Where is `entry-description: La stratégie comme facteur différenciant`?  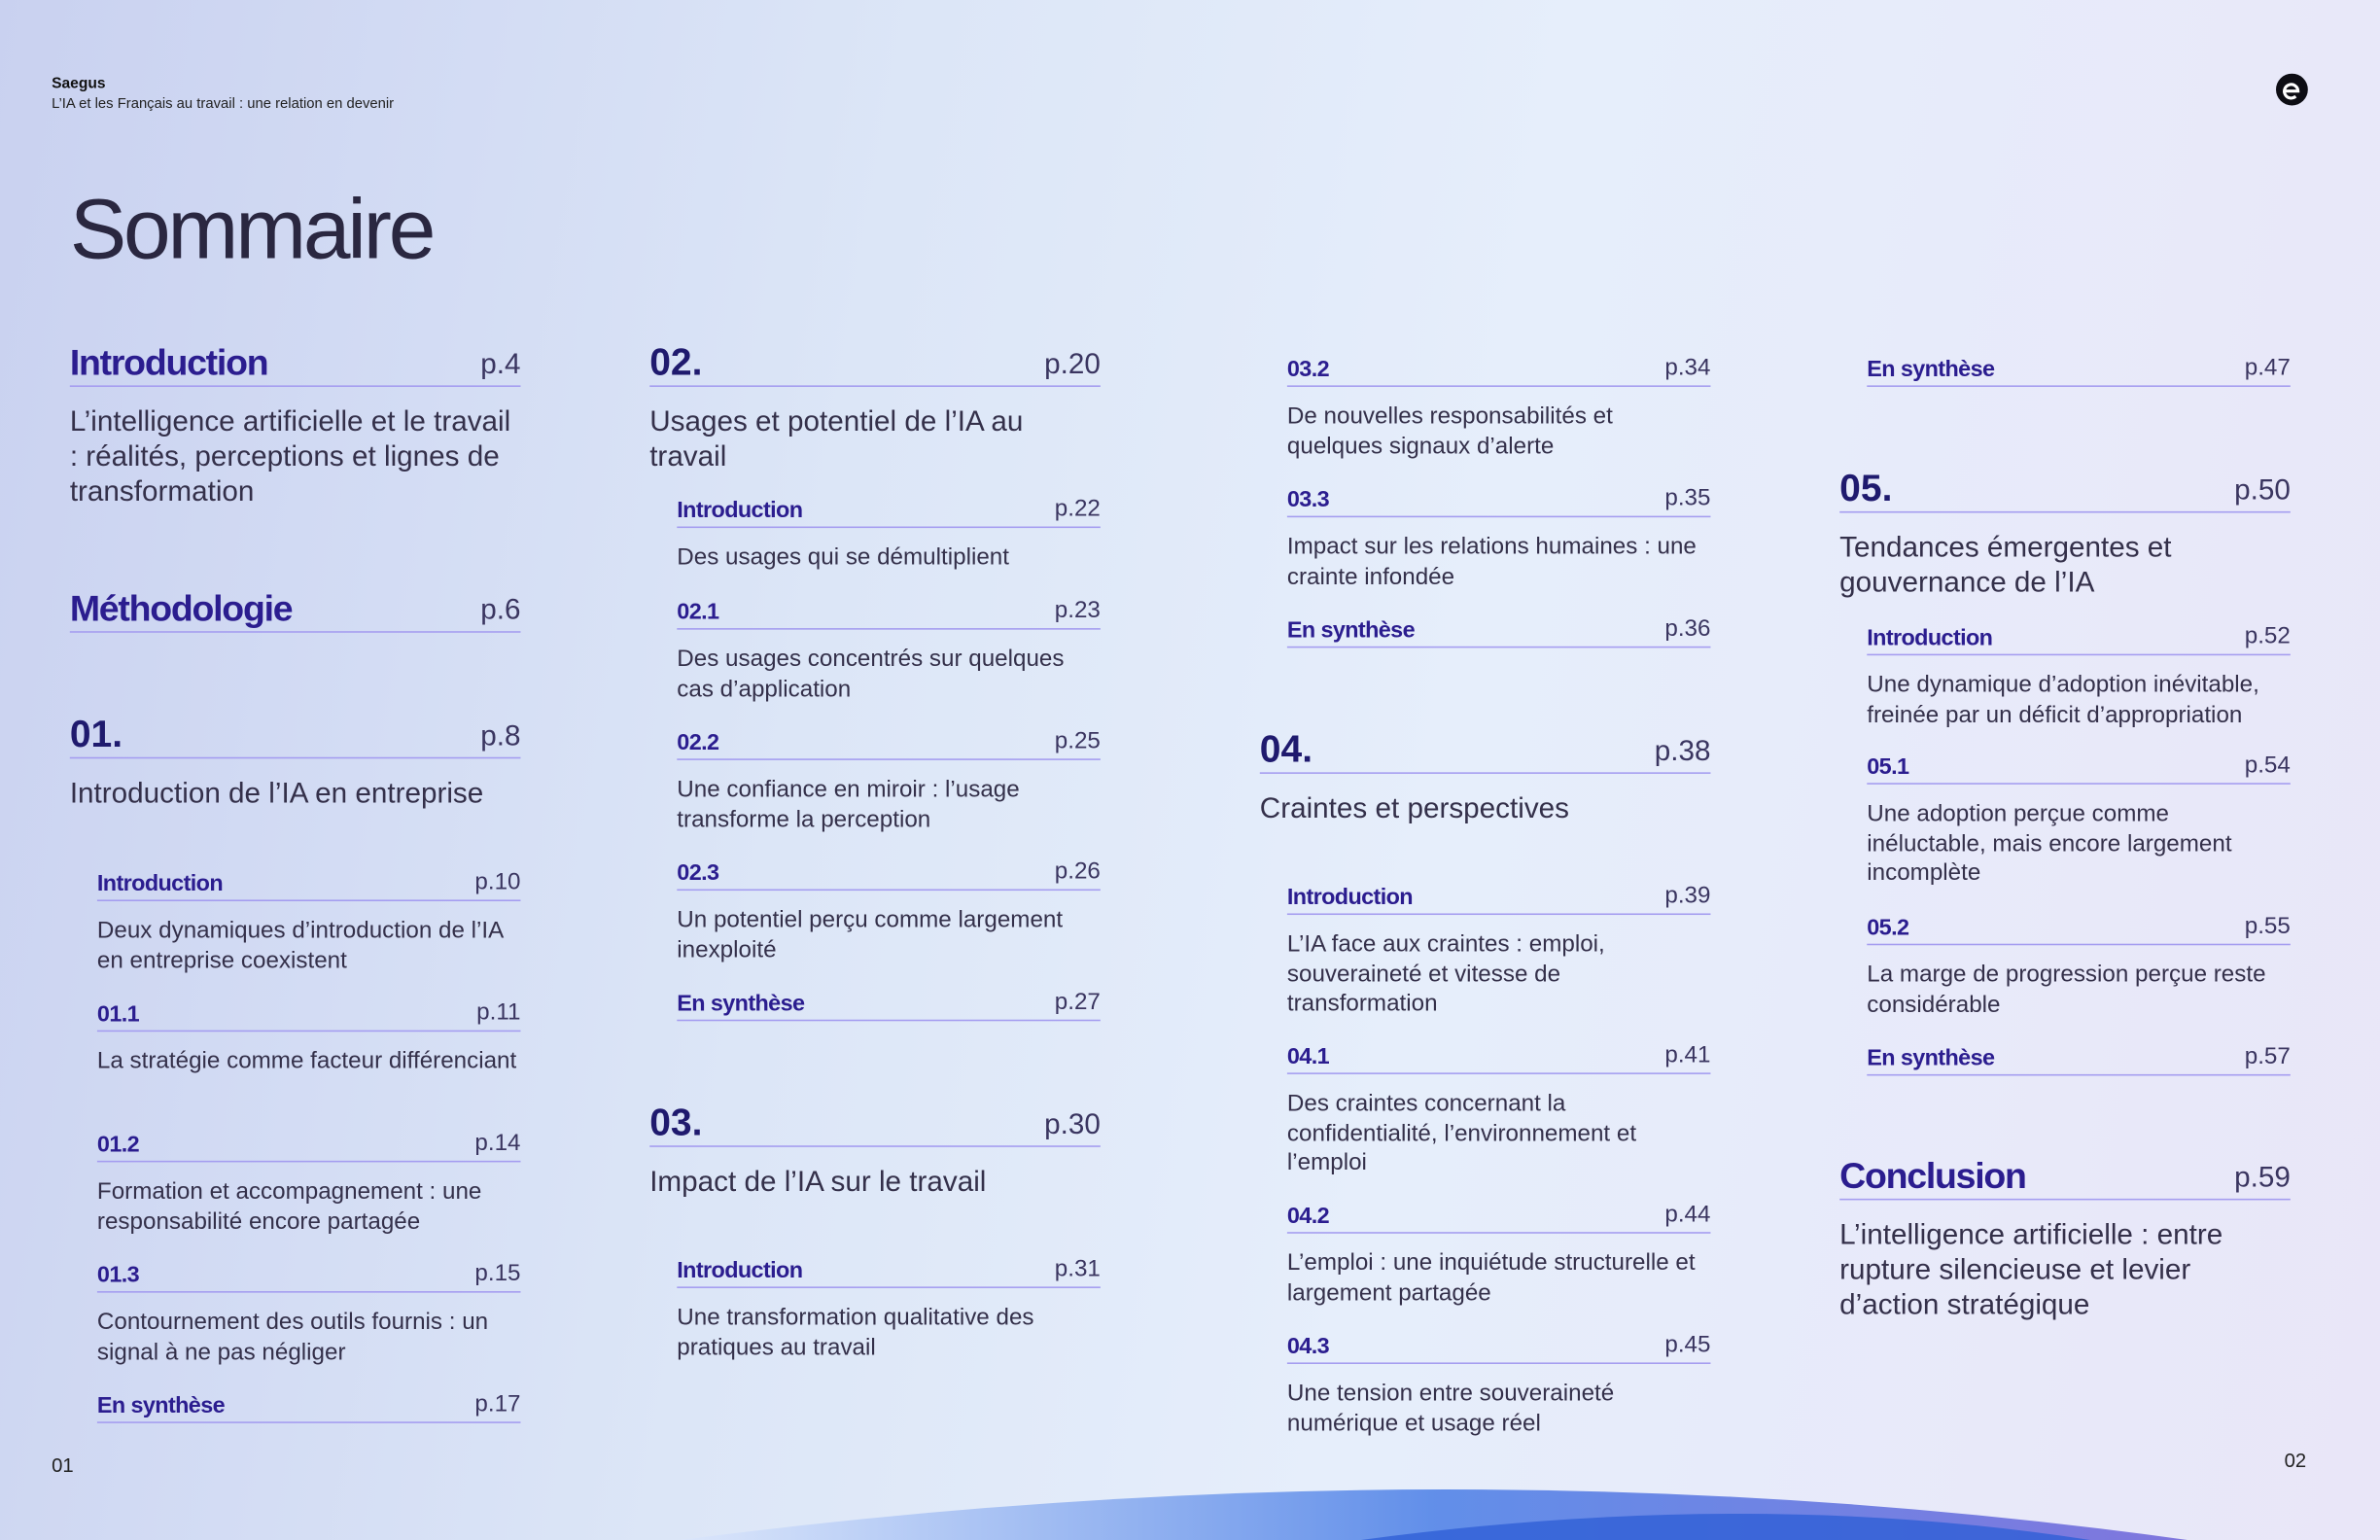
entry-description: La stratégie comme facteur différenciant is located at coordinates (306, 1061).